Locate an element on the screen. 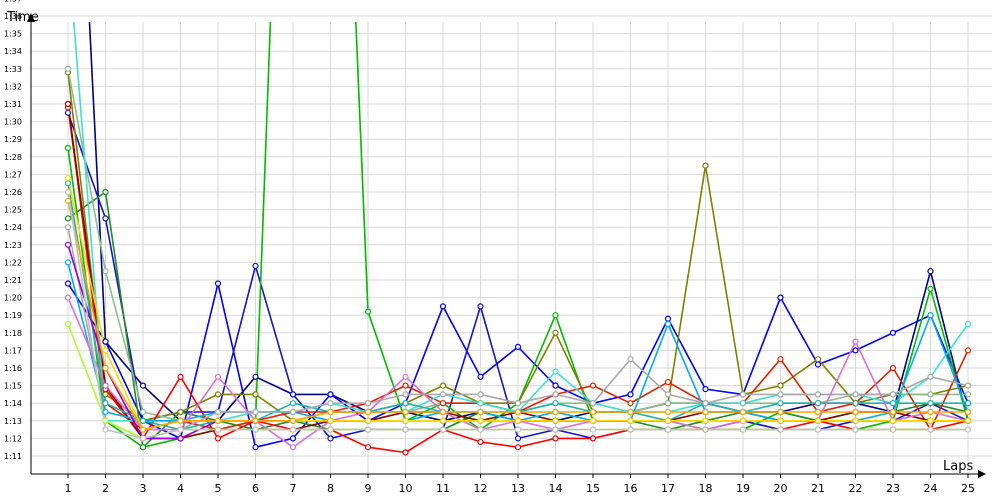  y-tick-label: 1:33 is located at coordinates (13, 69).